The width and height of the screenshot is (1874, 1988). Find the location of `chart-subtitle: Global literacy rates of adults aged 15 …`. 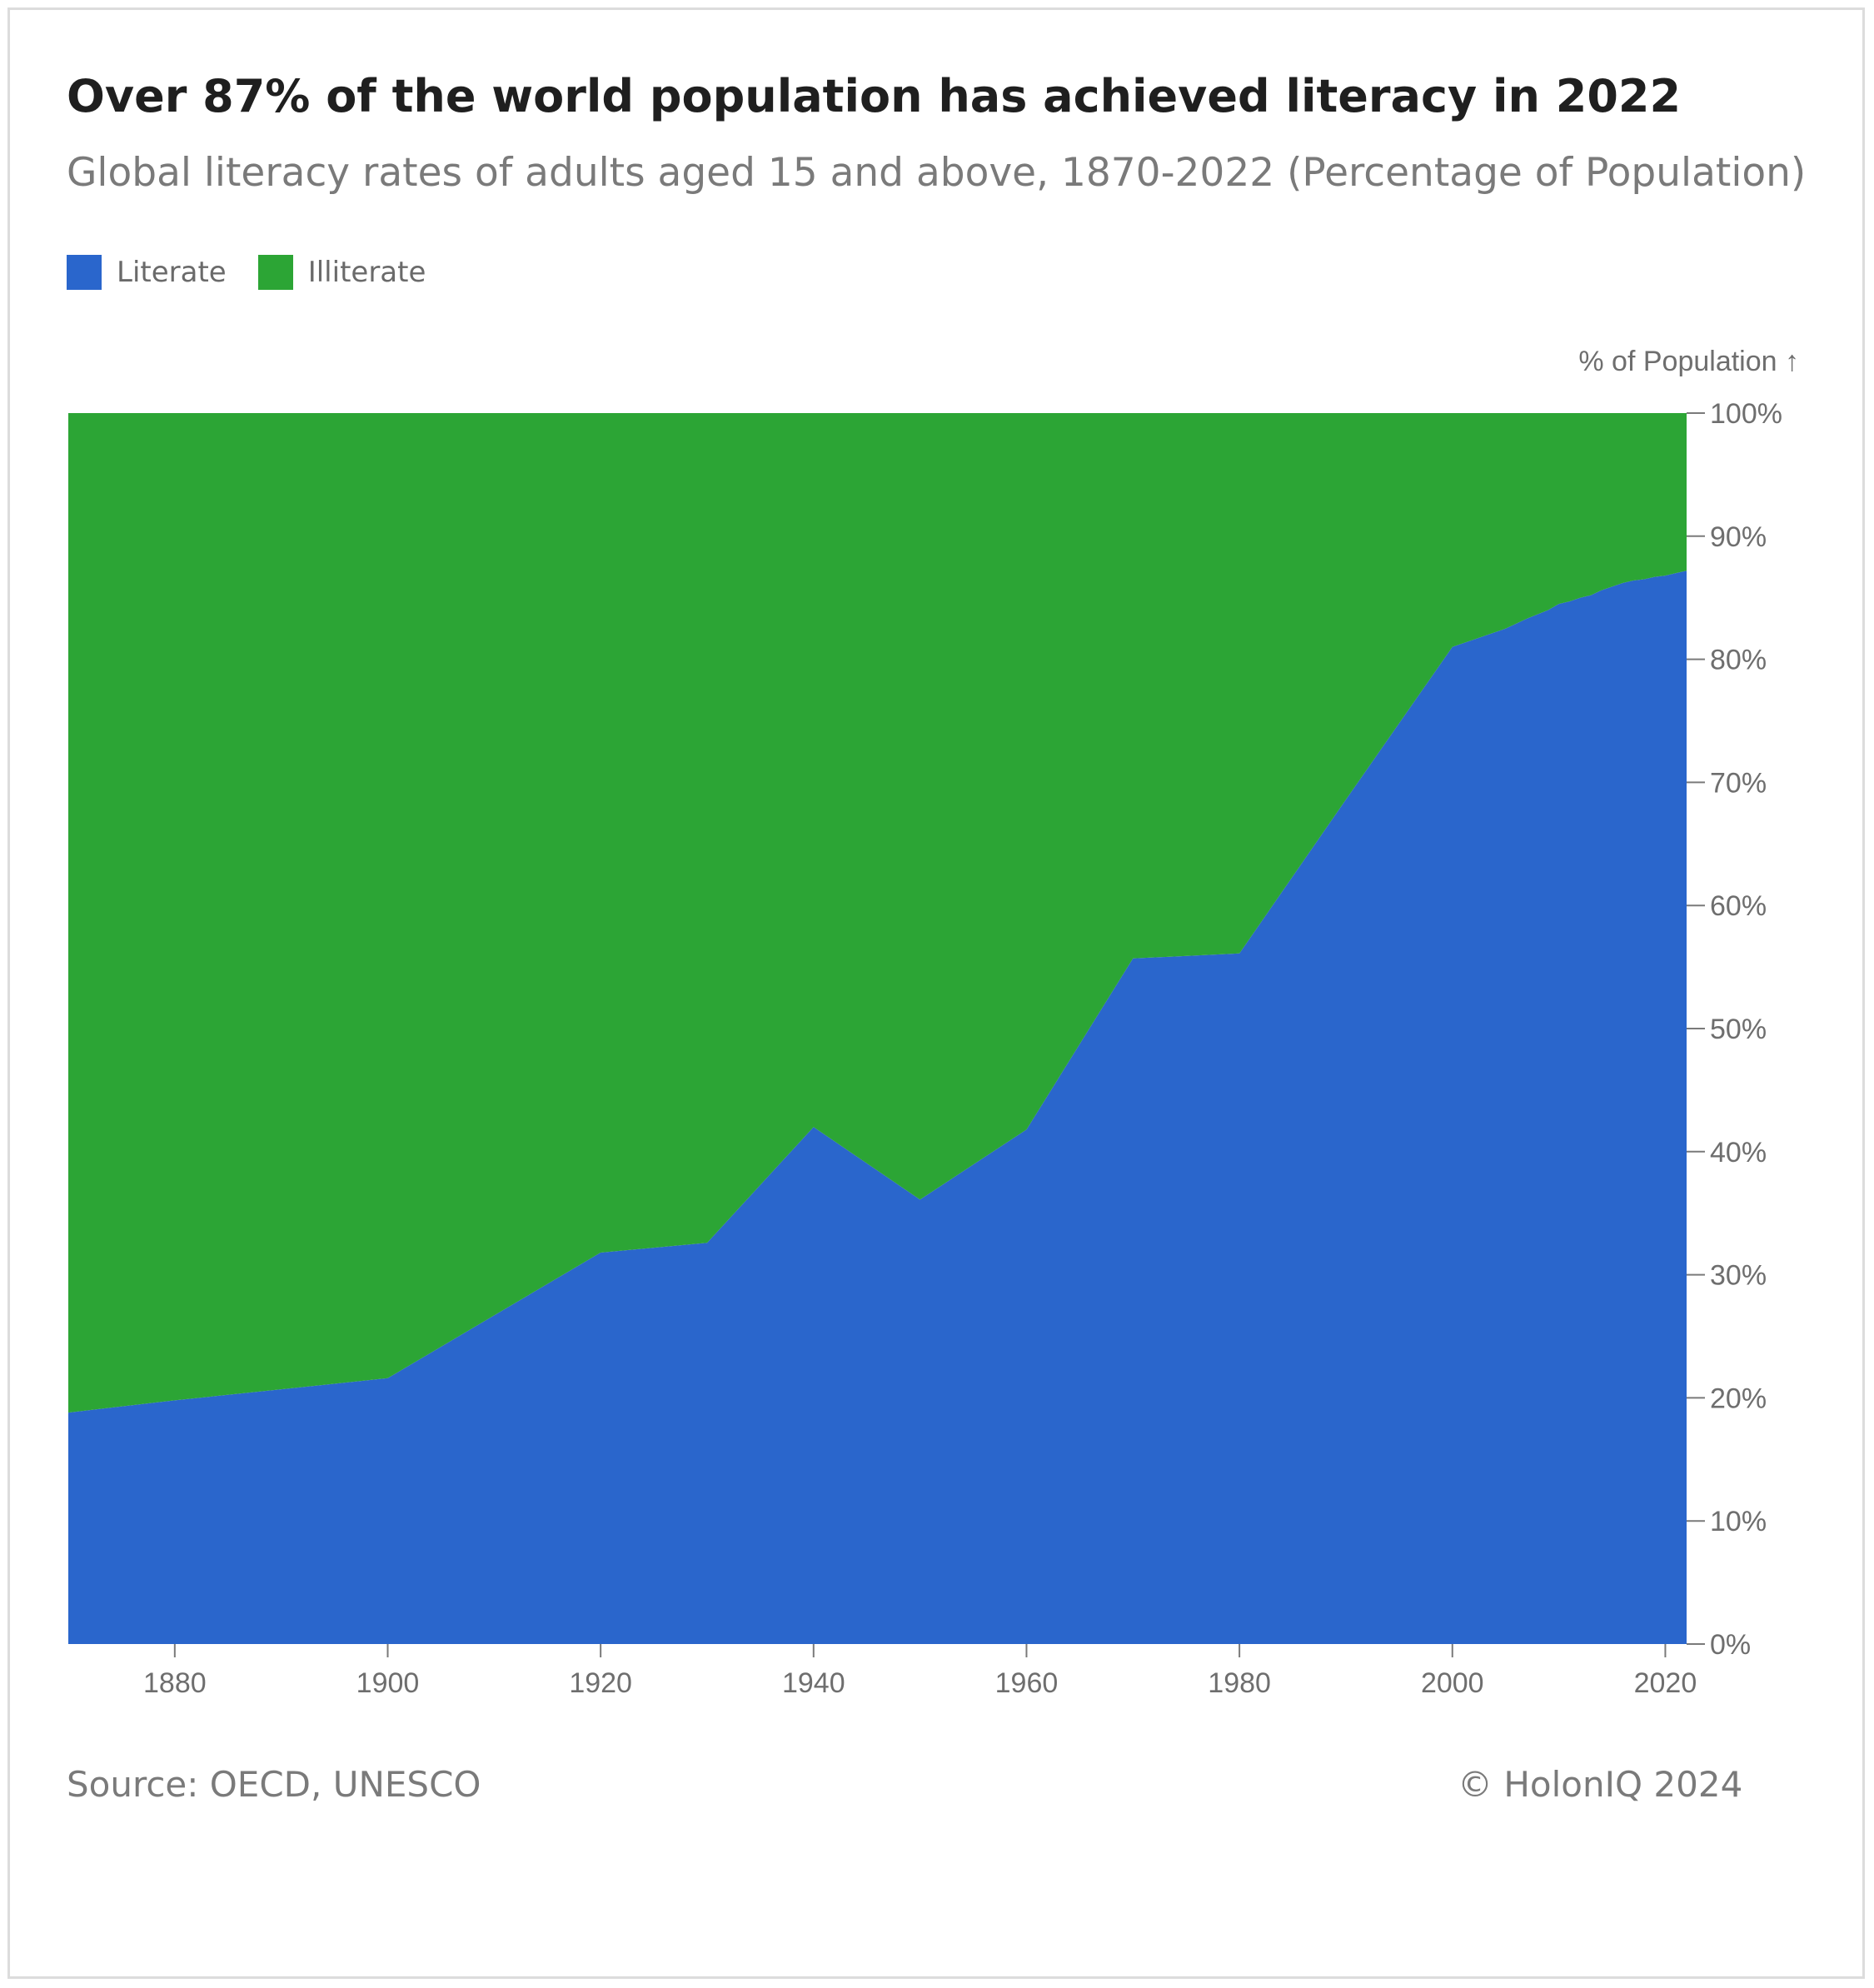

chart-subtitle: Global literacy rates of adults aged 15 … is located at coordinates (937, 173).